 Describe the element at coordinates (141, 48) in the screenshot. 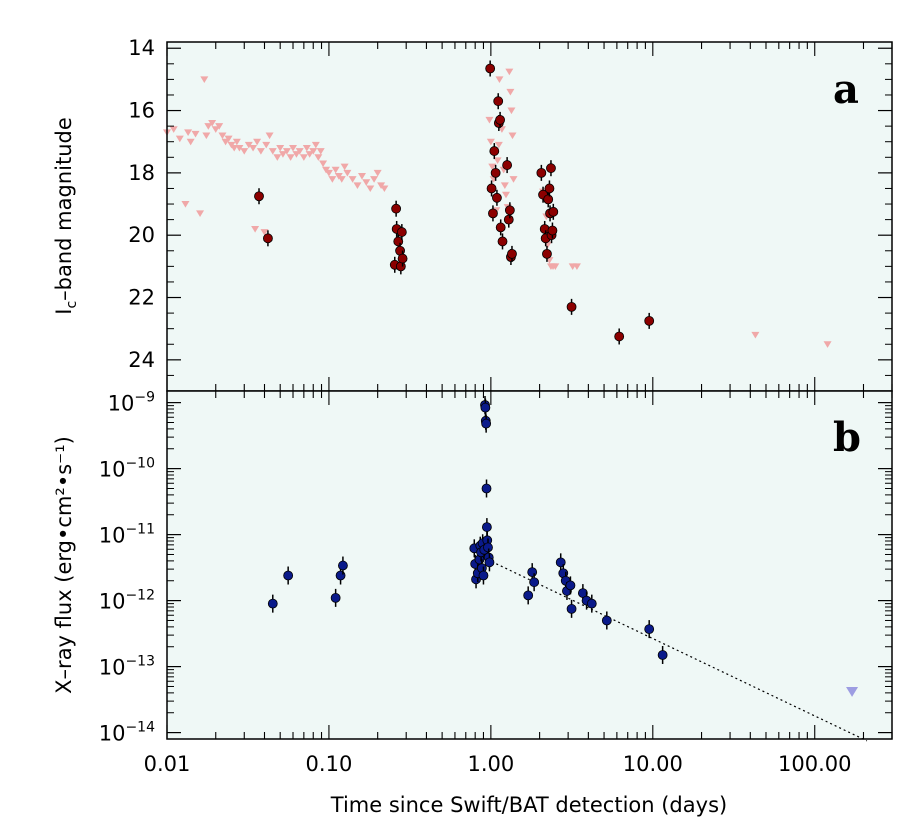

I see `y-tick-label: 14` at that location.